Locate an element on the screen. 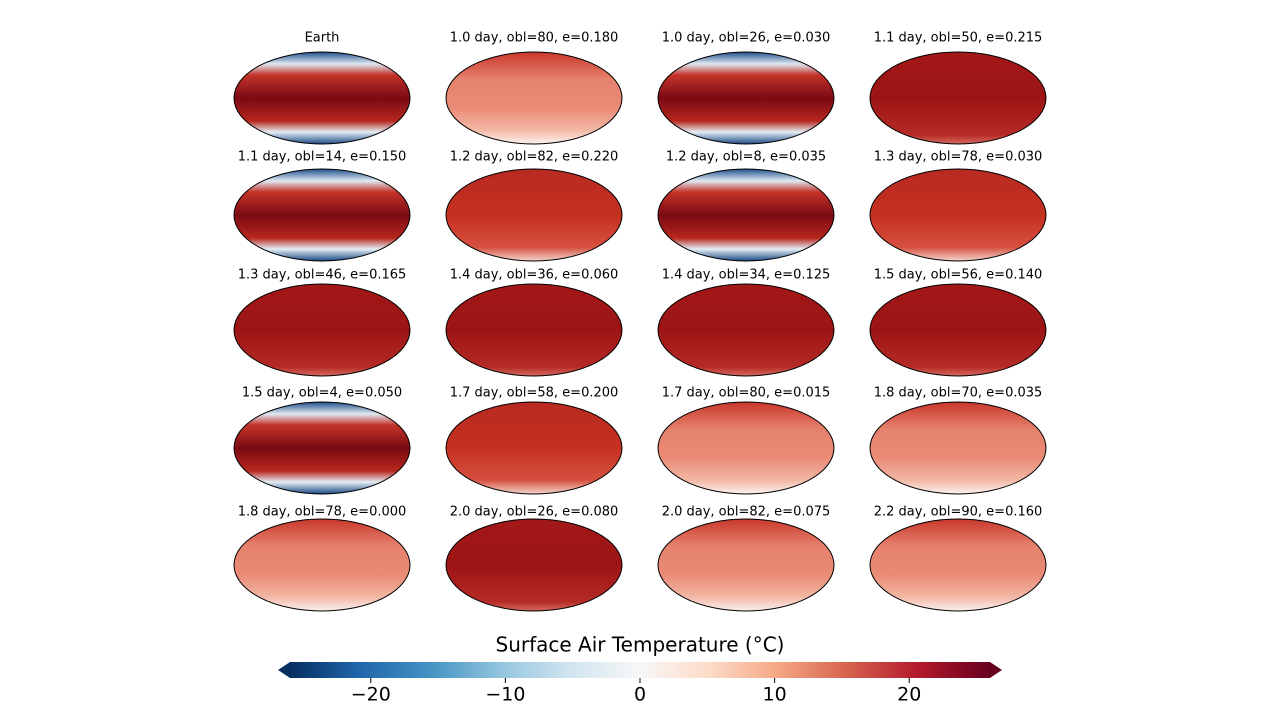  panel-title: 1.7 day, obl=80, e=0.015 is located at coordinates (746, 393).